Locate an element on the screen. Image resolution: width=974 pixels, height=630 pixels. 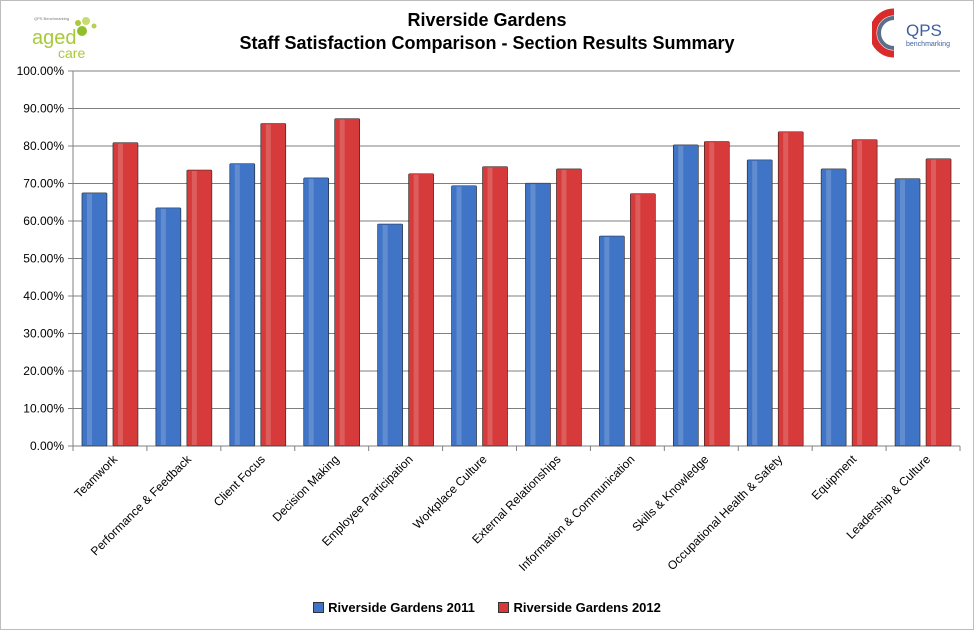
aged-care-logo: QPS Benchmarking aged care is located at coordinates (65, 38).